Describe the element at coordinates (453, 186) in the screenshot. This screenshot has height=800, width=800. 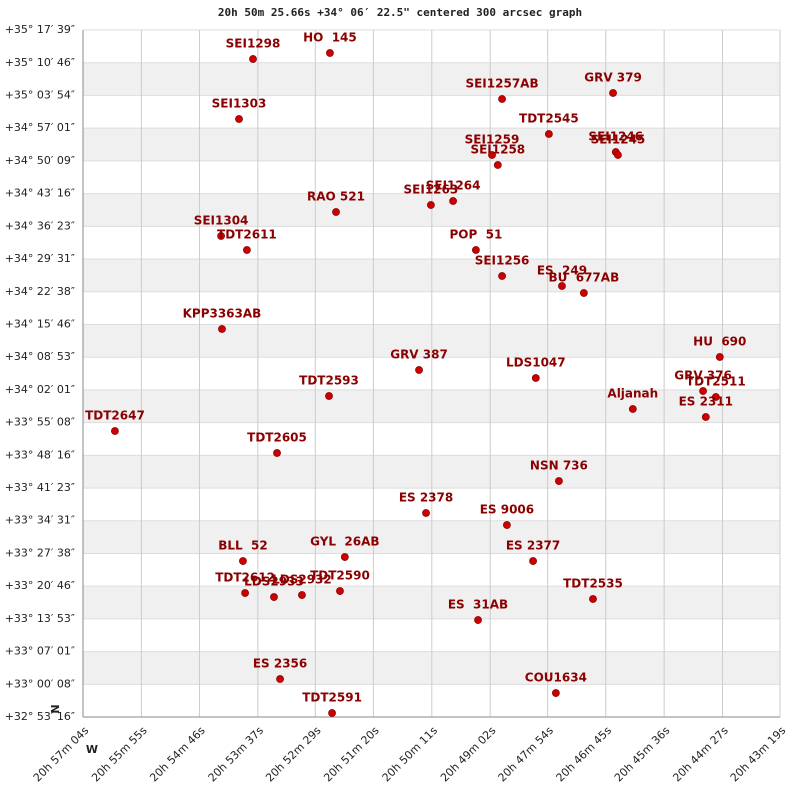
I see `star-label: SEI1264` at that location.